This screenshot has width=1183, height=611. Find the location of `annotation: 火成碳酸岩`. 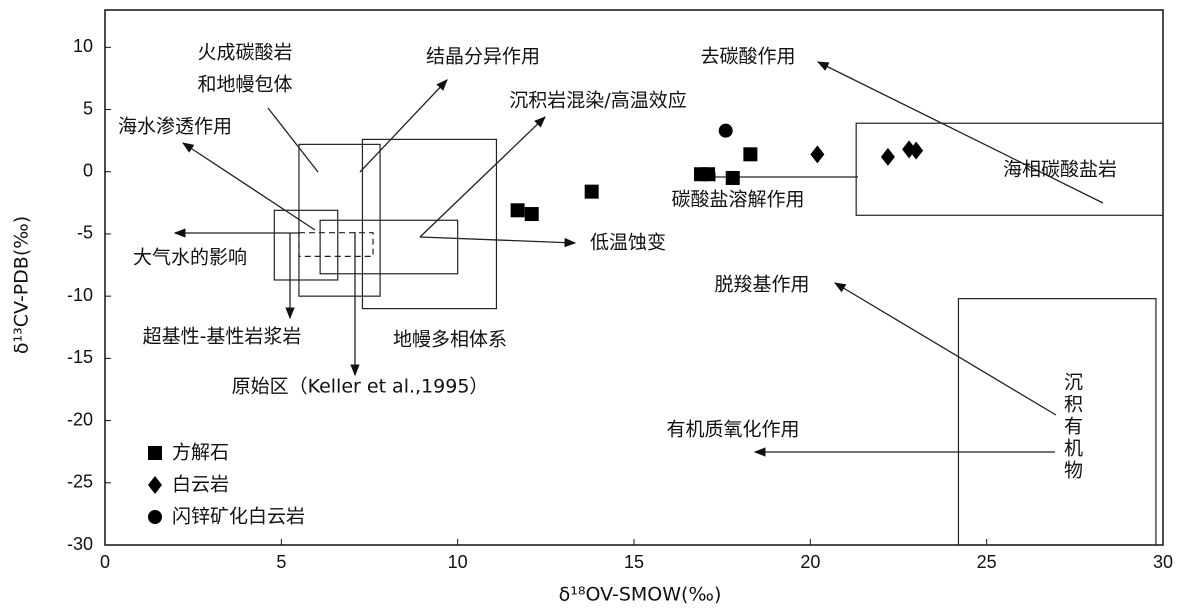

annotation: 火成碳酸岩 is located at coordinates (244, 53).